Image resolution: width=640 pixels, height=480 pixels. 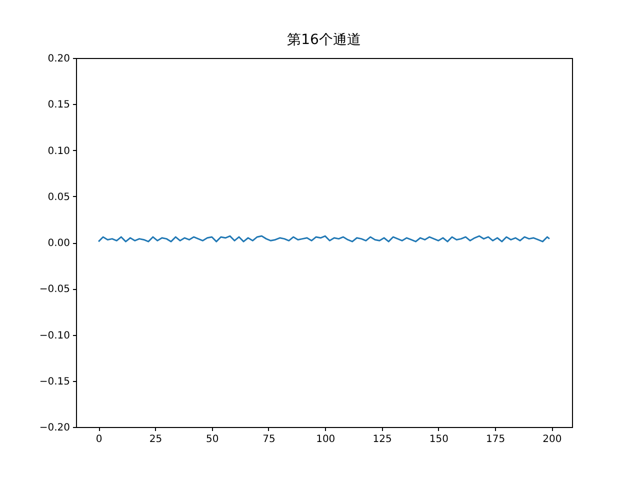 I want to click on y-tick-label: 0.05, so click(x=59, y=197).